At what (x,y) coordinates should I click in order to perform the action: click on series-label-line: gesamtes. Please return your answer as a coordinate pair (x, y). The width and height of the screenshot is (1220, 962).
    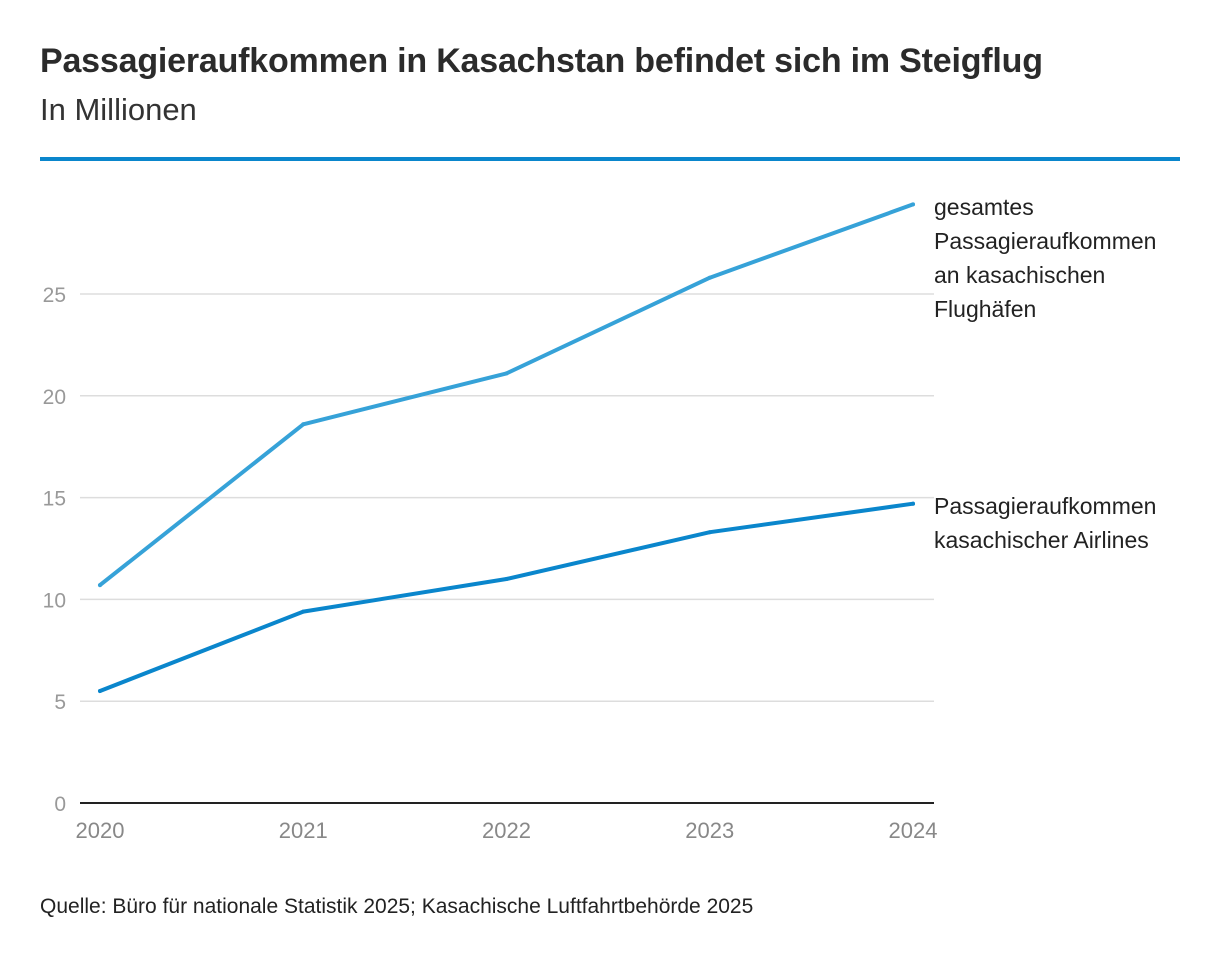
    Looking at the image, I should click on (984, 207).